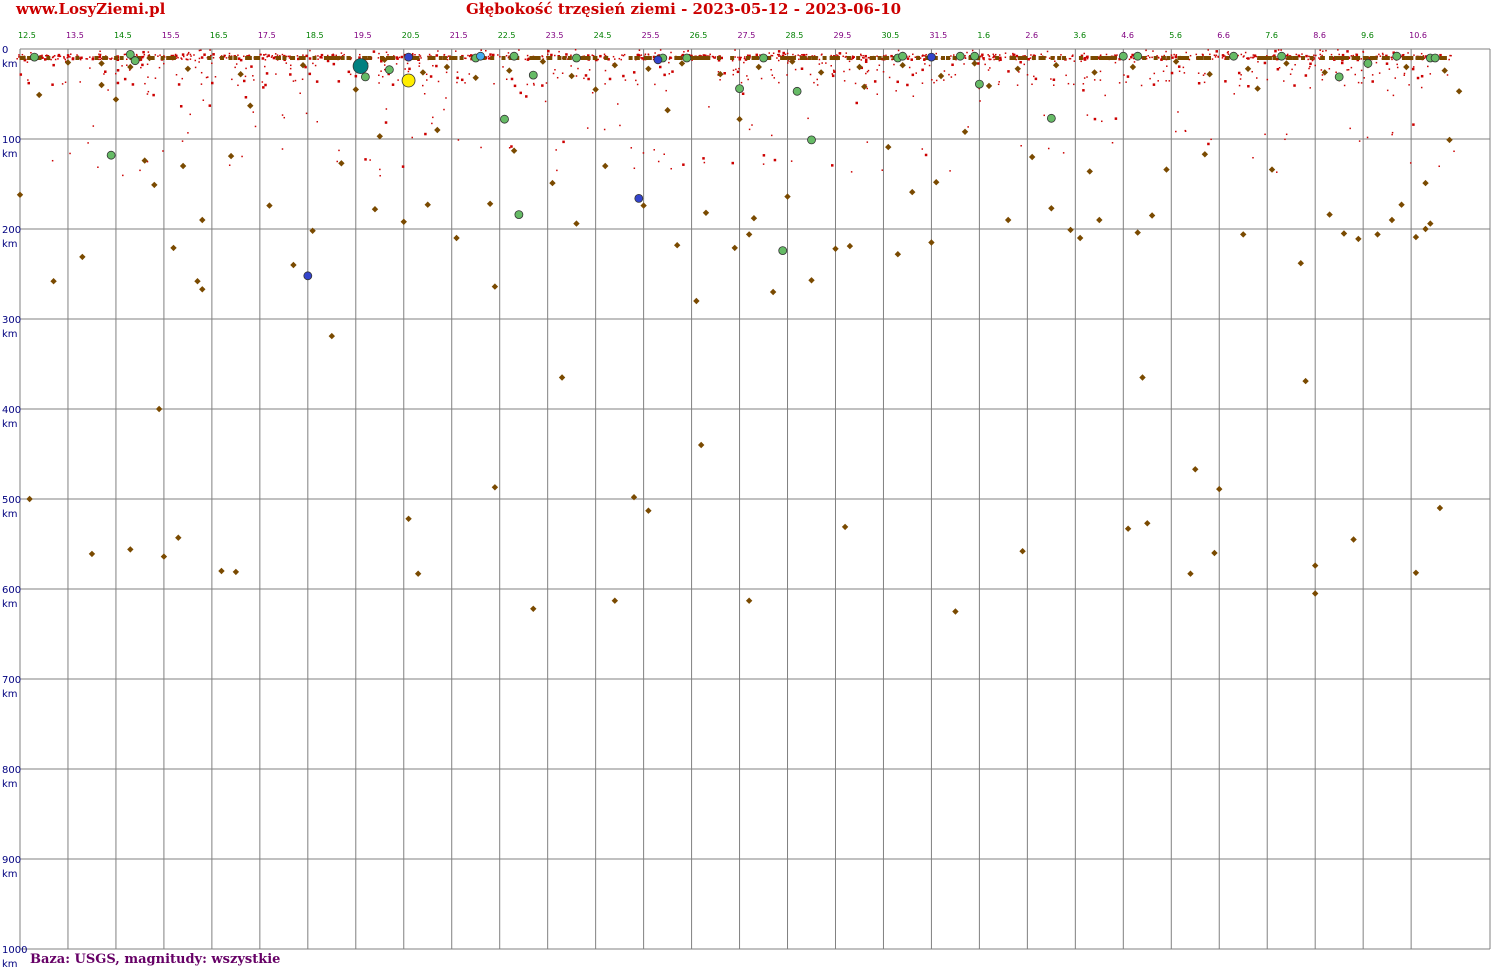 The height and width of the screenshot is (980, 1500). Describe the element at coordinates (747, 35) in the screenshot. I see `x-tick-label: 27.5` at that location.